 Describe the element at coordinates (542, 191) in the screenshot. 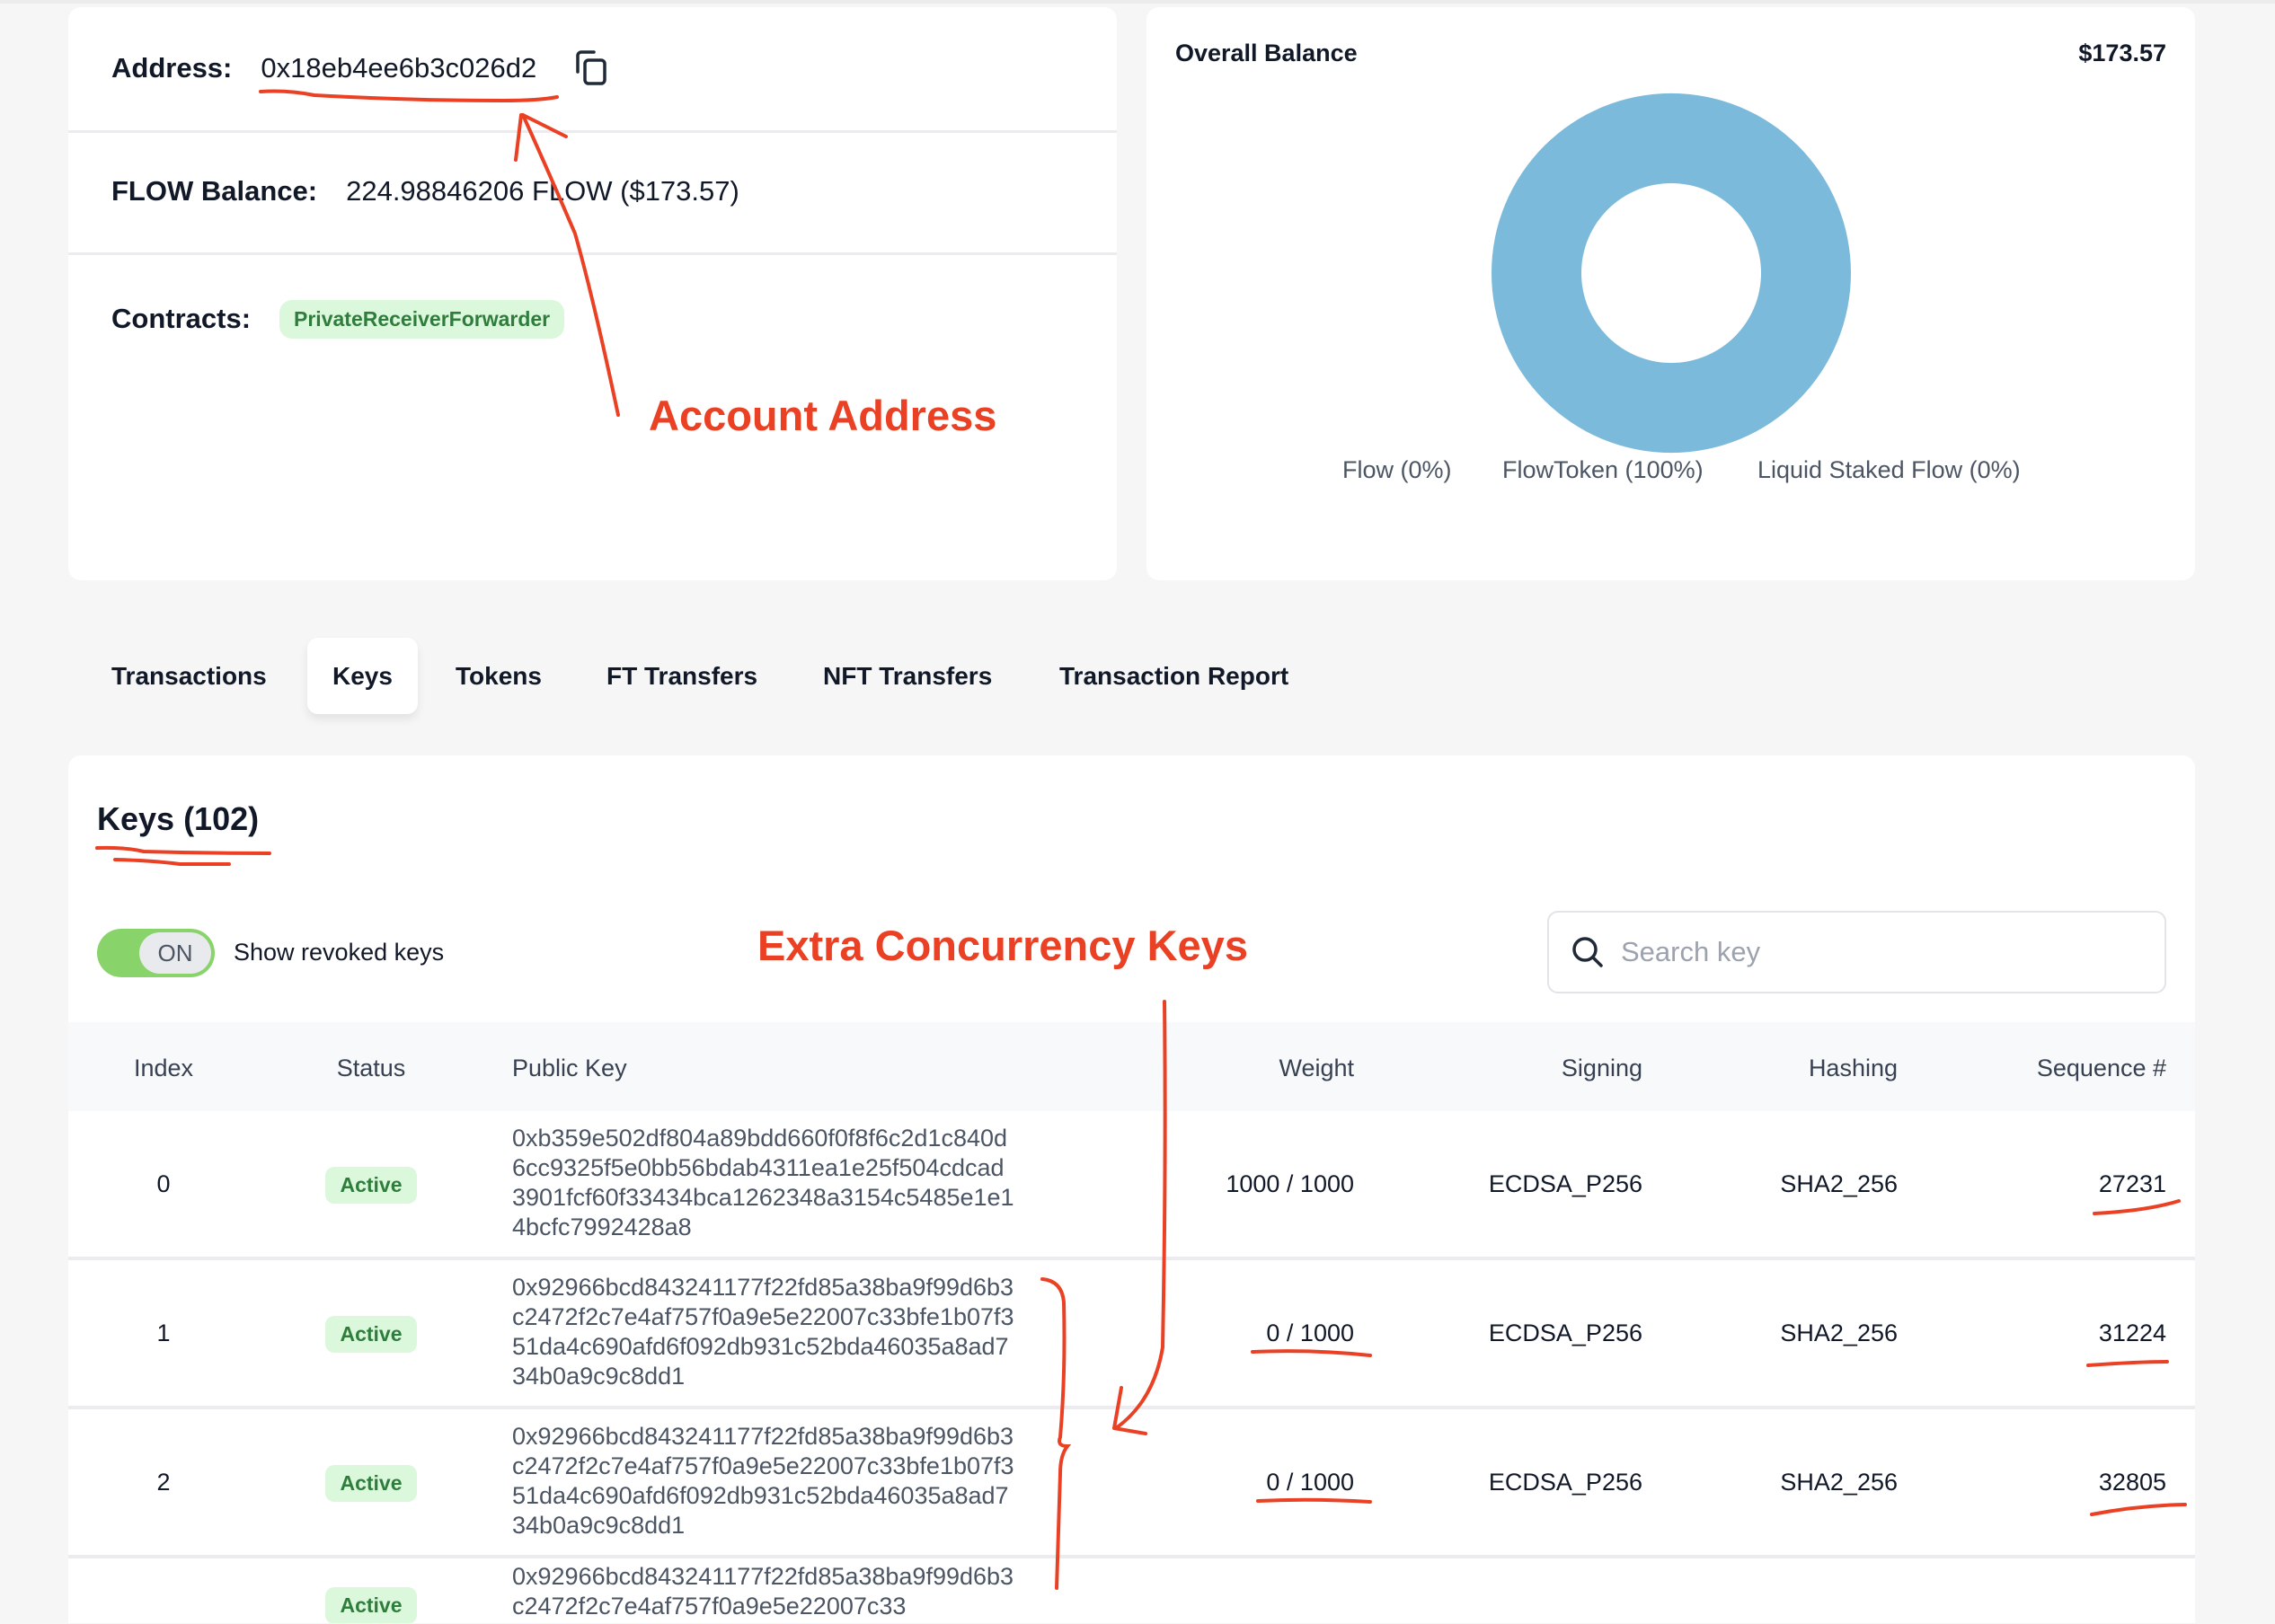

I see `flow-balance-value: 224.98846206 FLOW ($173.57)` at that location.